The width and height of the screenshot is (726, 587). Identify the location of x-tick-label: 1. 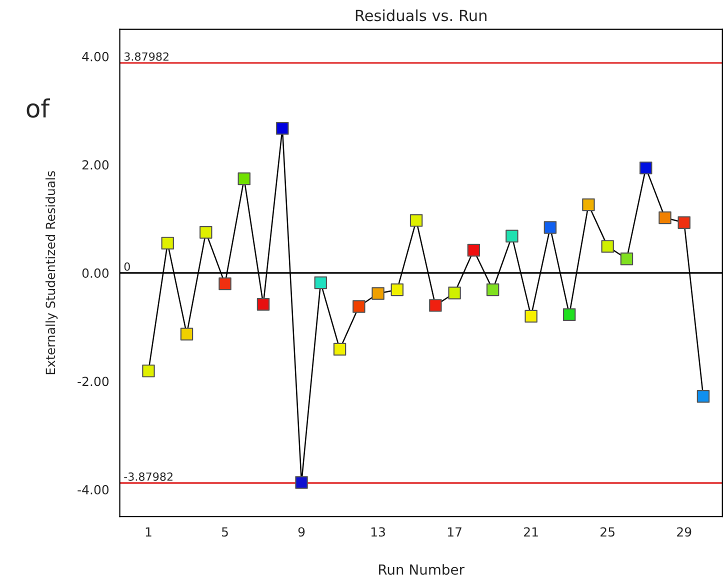
(149, 531).